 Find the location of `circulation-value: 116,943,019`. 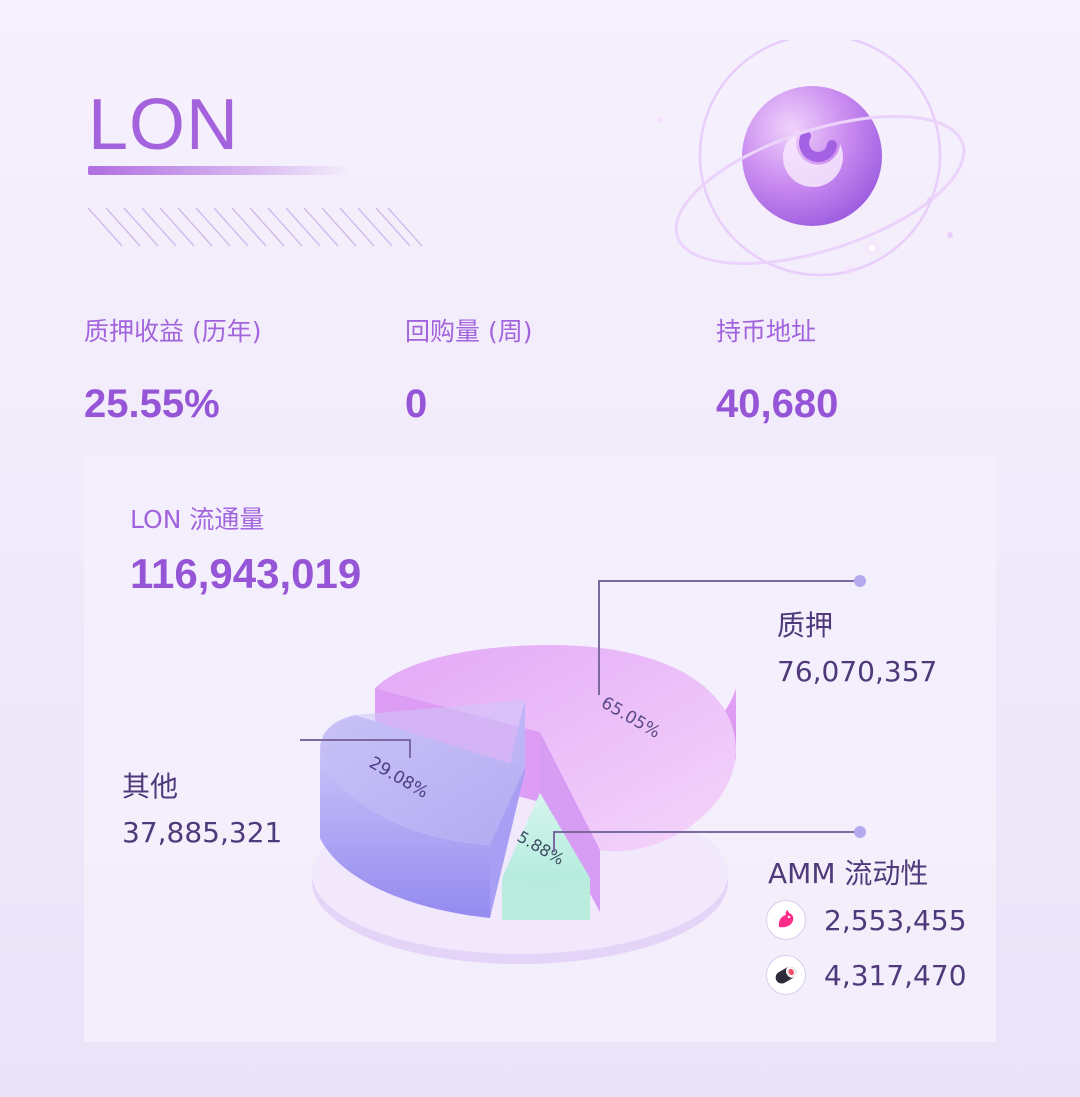

circulation-value: 116,943,019 is located at coordinates (246, 573).